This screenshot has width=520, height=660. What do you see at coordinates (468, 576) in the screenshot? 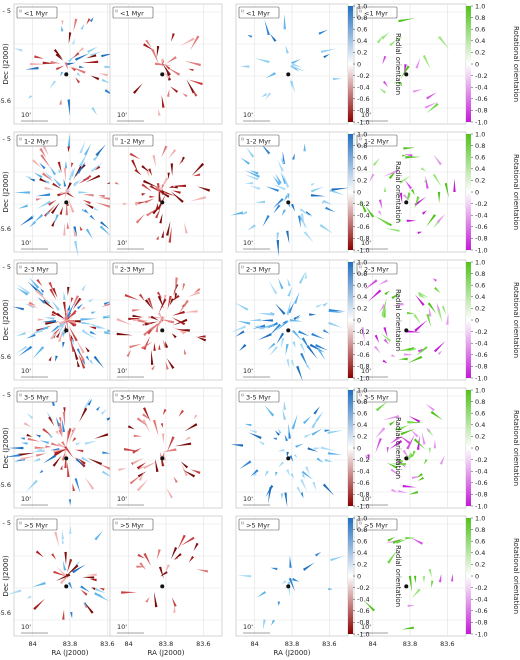
I see `colorbar` at bounding box center [468, 576].